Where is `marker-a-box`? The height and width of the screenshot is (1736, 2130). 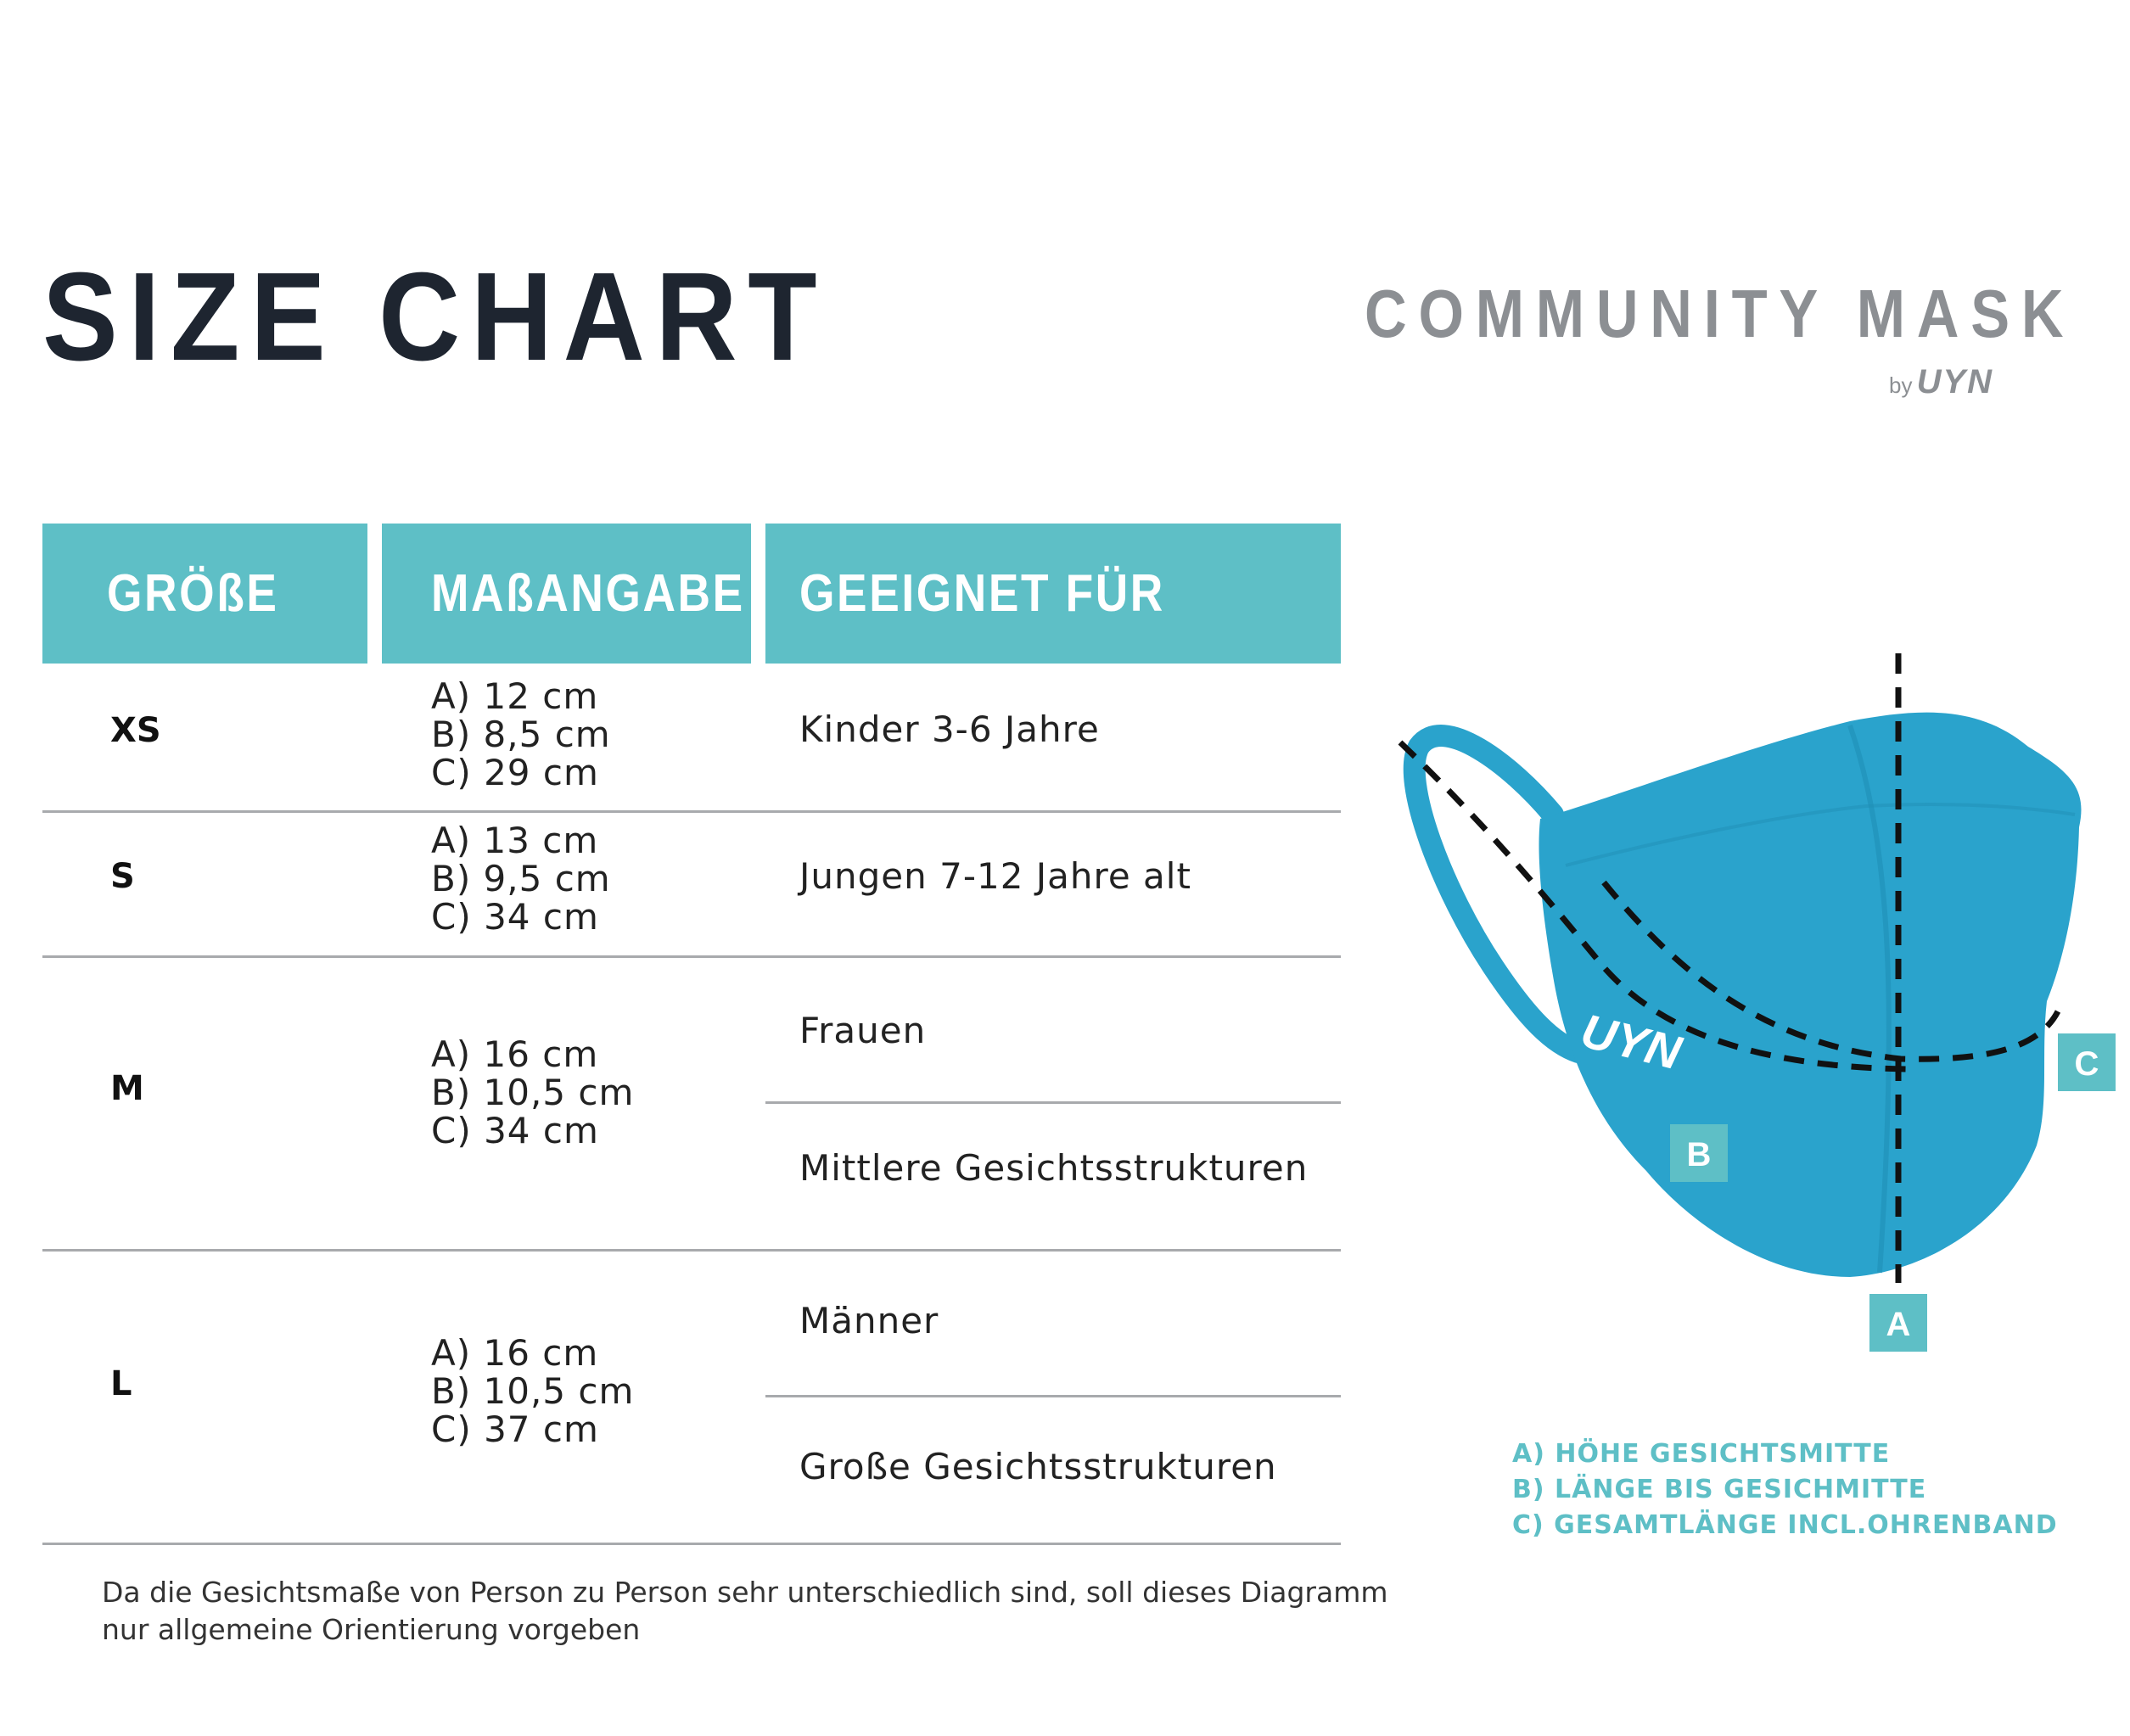
marker-a-box is located at coordinates (1898, 1323).